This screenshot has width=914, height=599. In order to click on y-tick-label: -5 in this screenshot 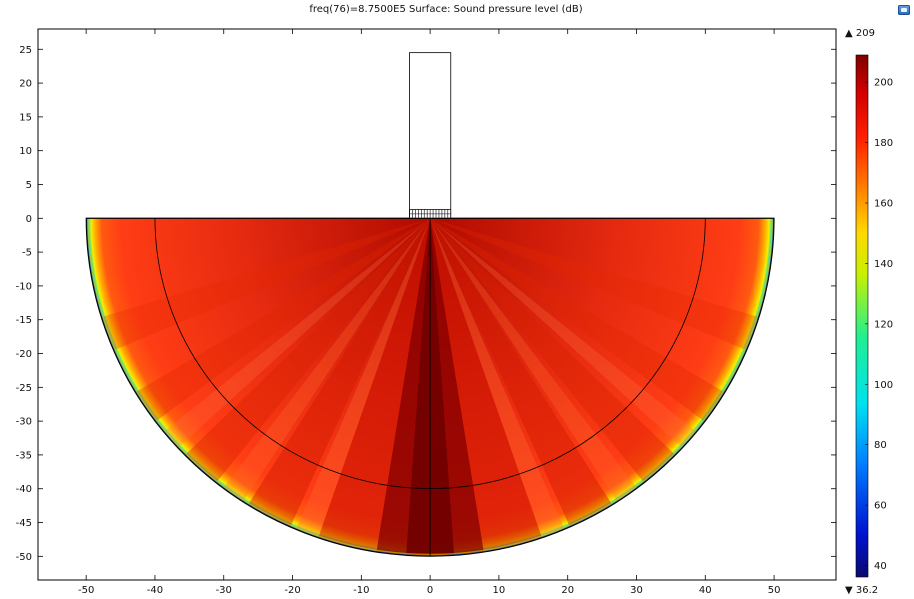, I will do `click(27, 253)`.